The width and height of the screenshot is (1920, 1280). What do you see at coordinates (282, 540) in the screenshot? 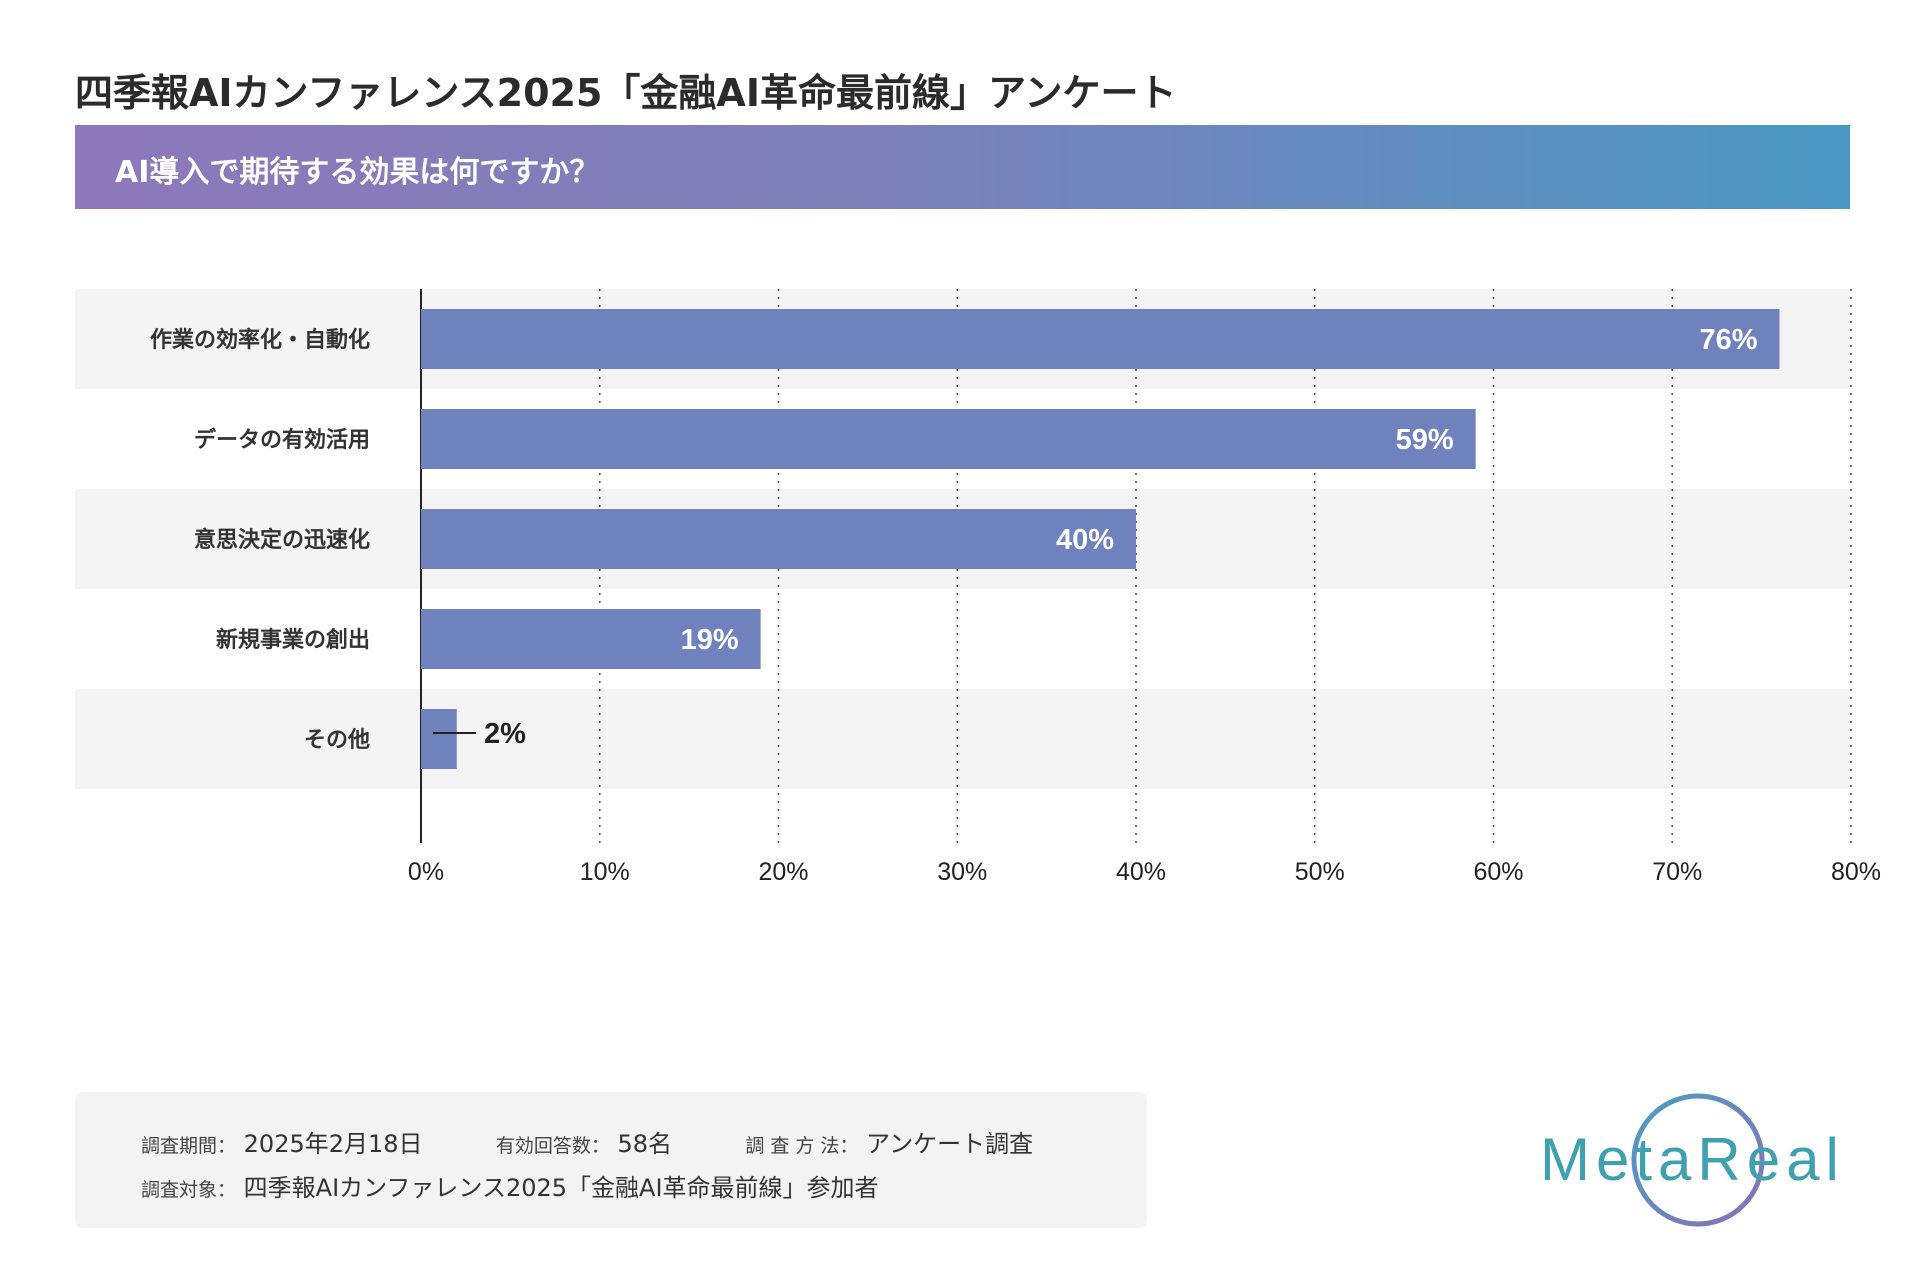
I see `category-label: 意思決定の迅速化` at bounding box center [282, 540].